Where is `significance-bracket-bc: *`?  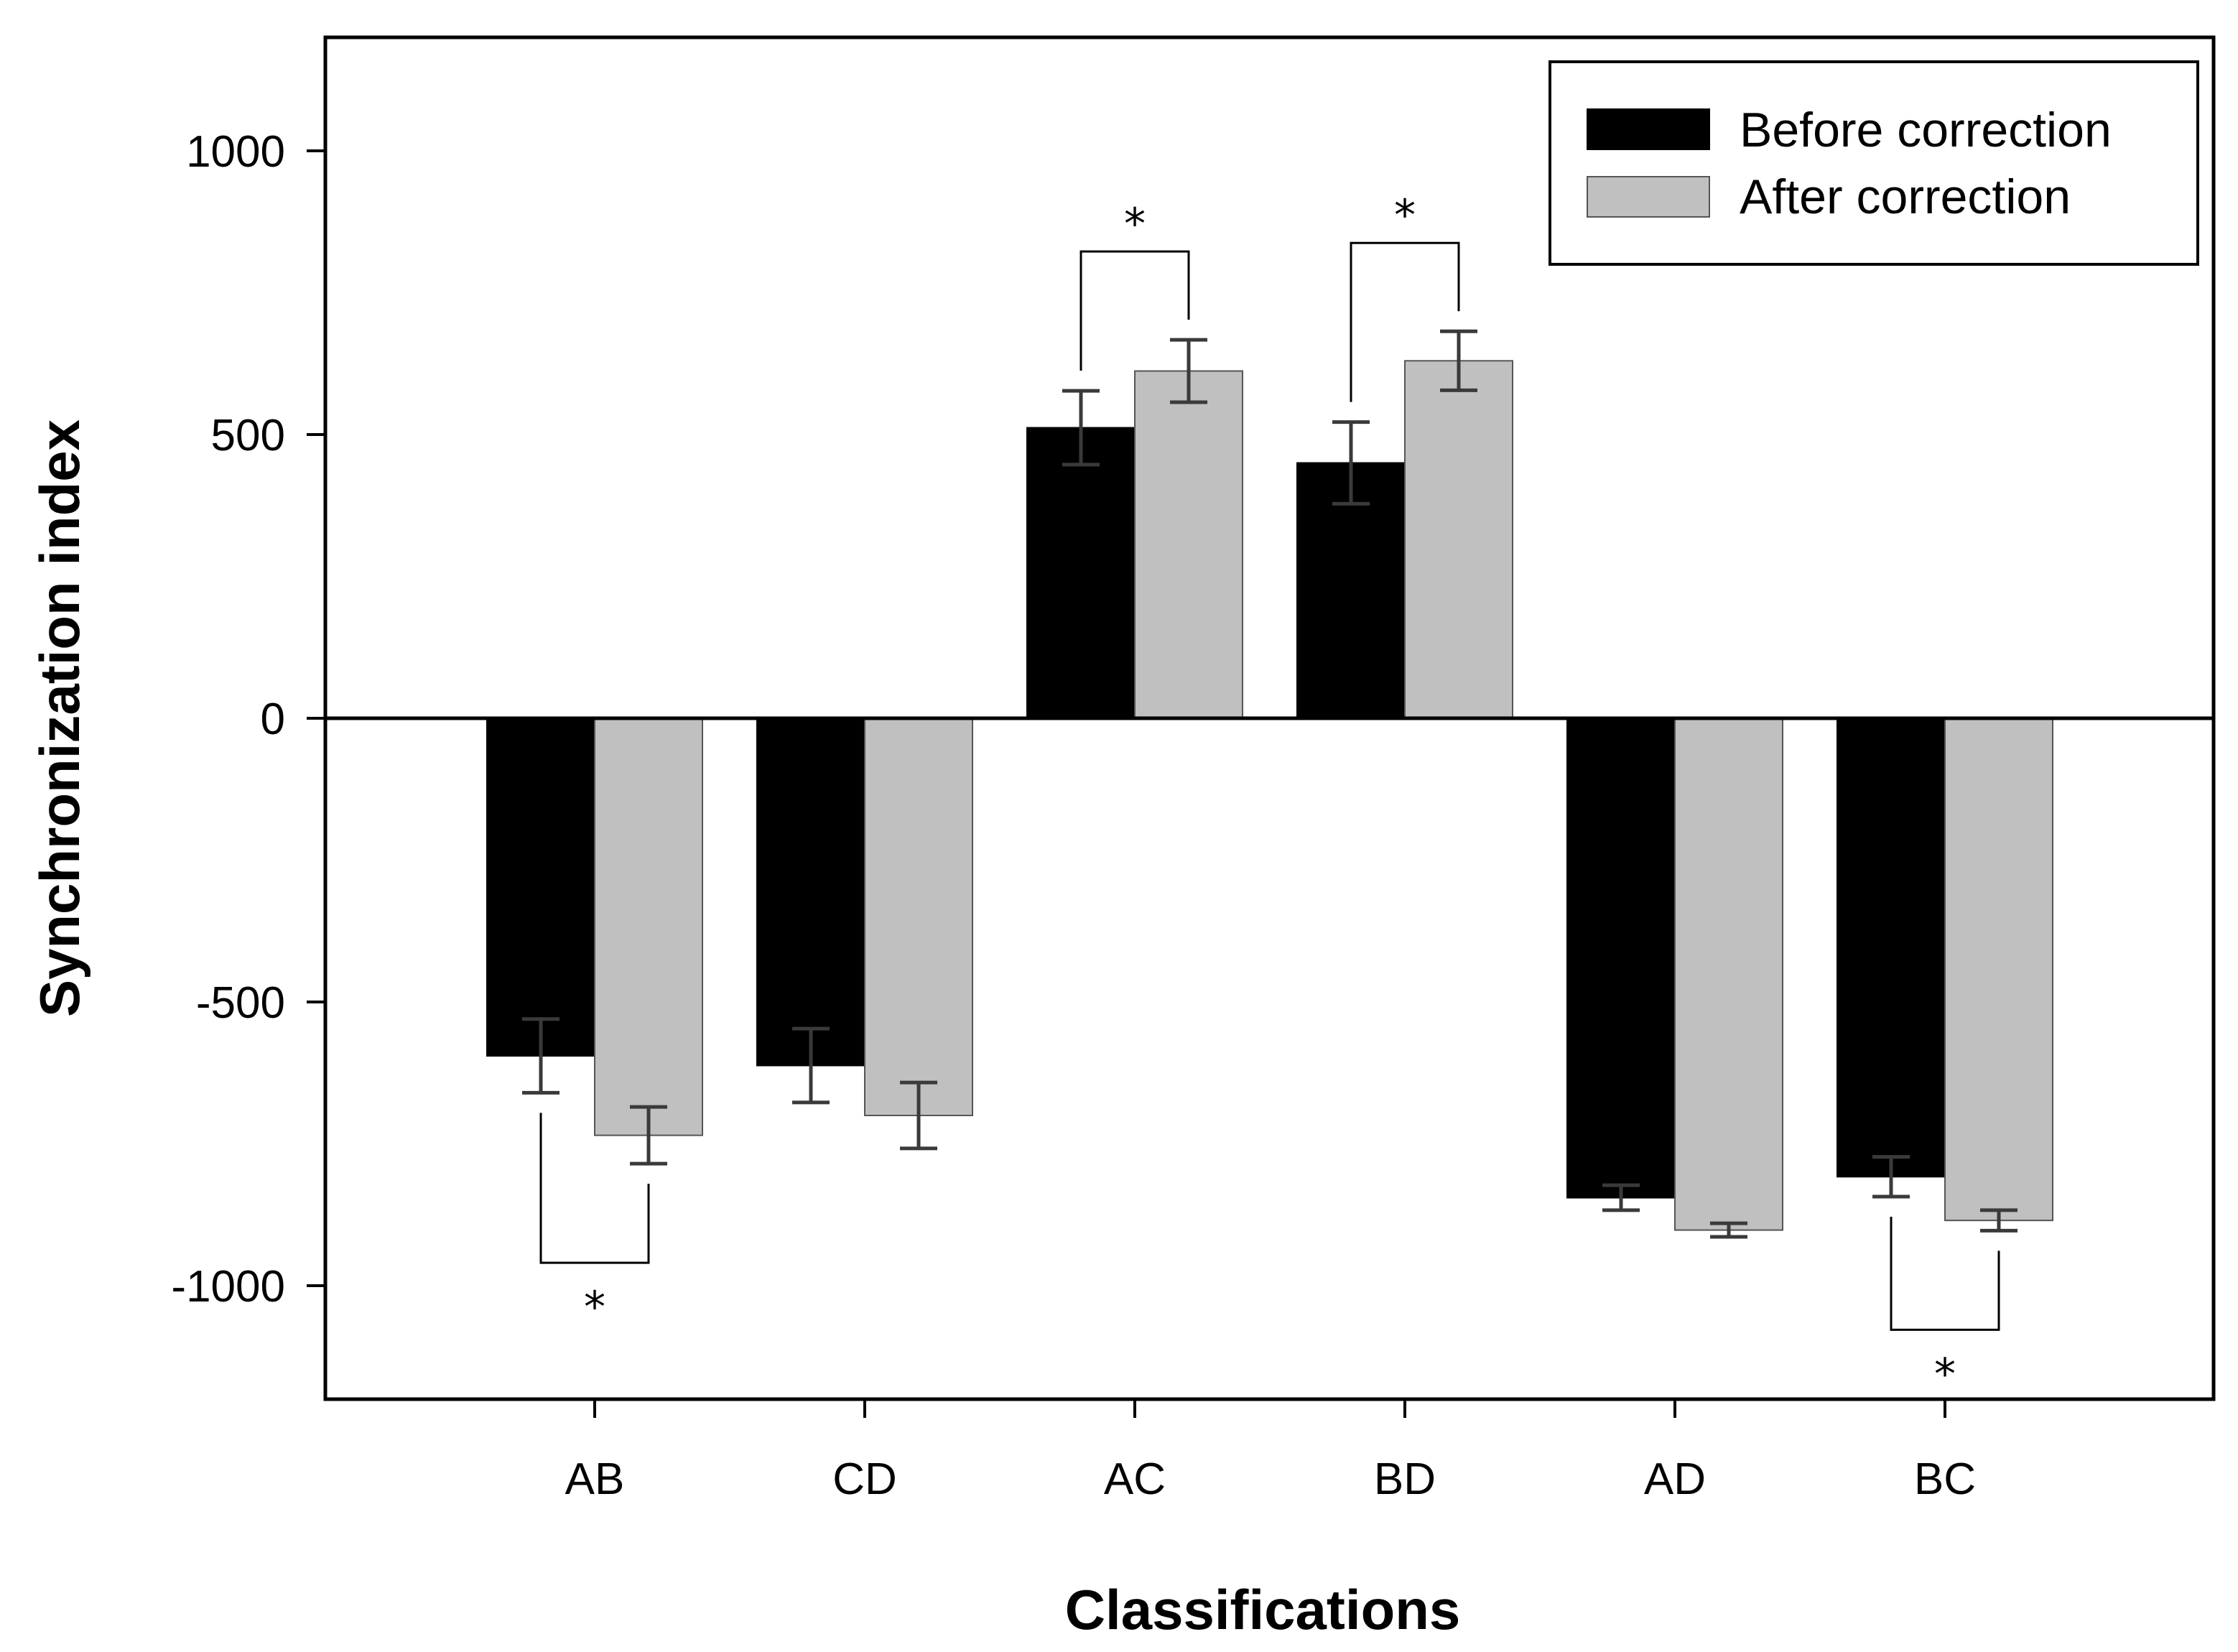
significance-bracket-bc: * is located at coordinates (1945, 1307).